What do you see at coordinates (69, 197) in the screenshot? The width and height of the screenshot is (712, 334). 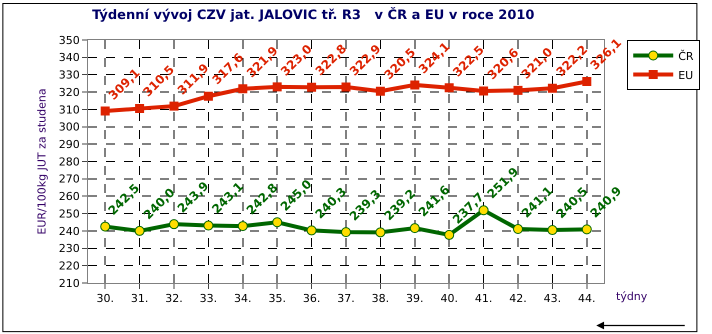 I see `y-tick-label: 260` at bounding box center [69, 197].